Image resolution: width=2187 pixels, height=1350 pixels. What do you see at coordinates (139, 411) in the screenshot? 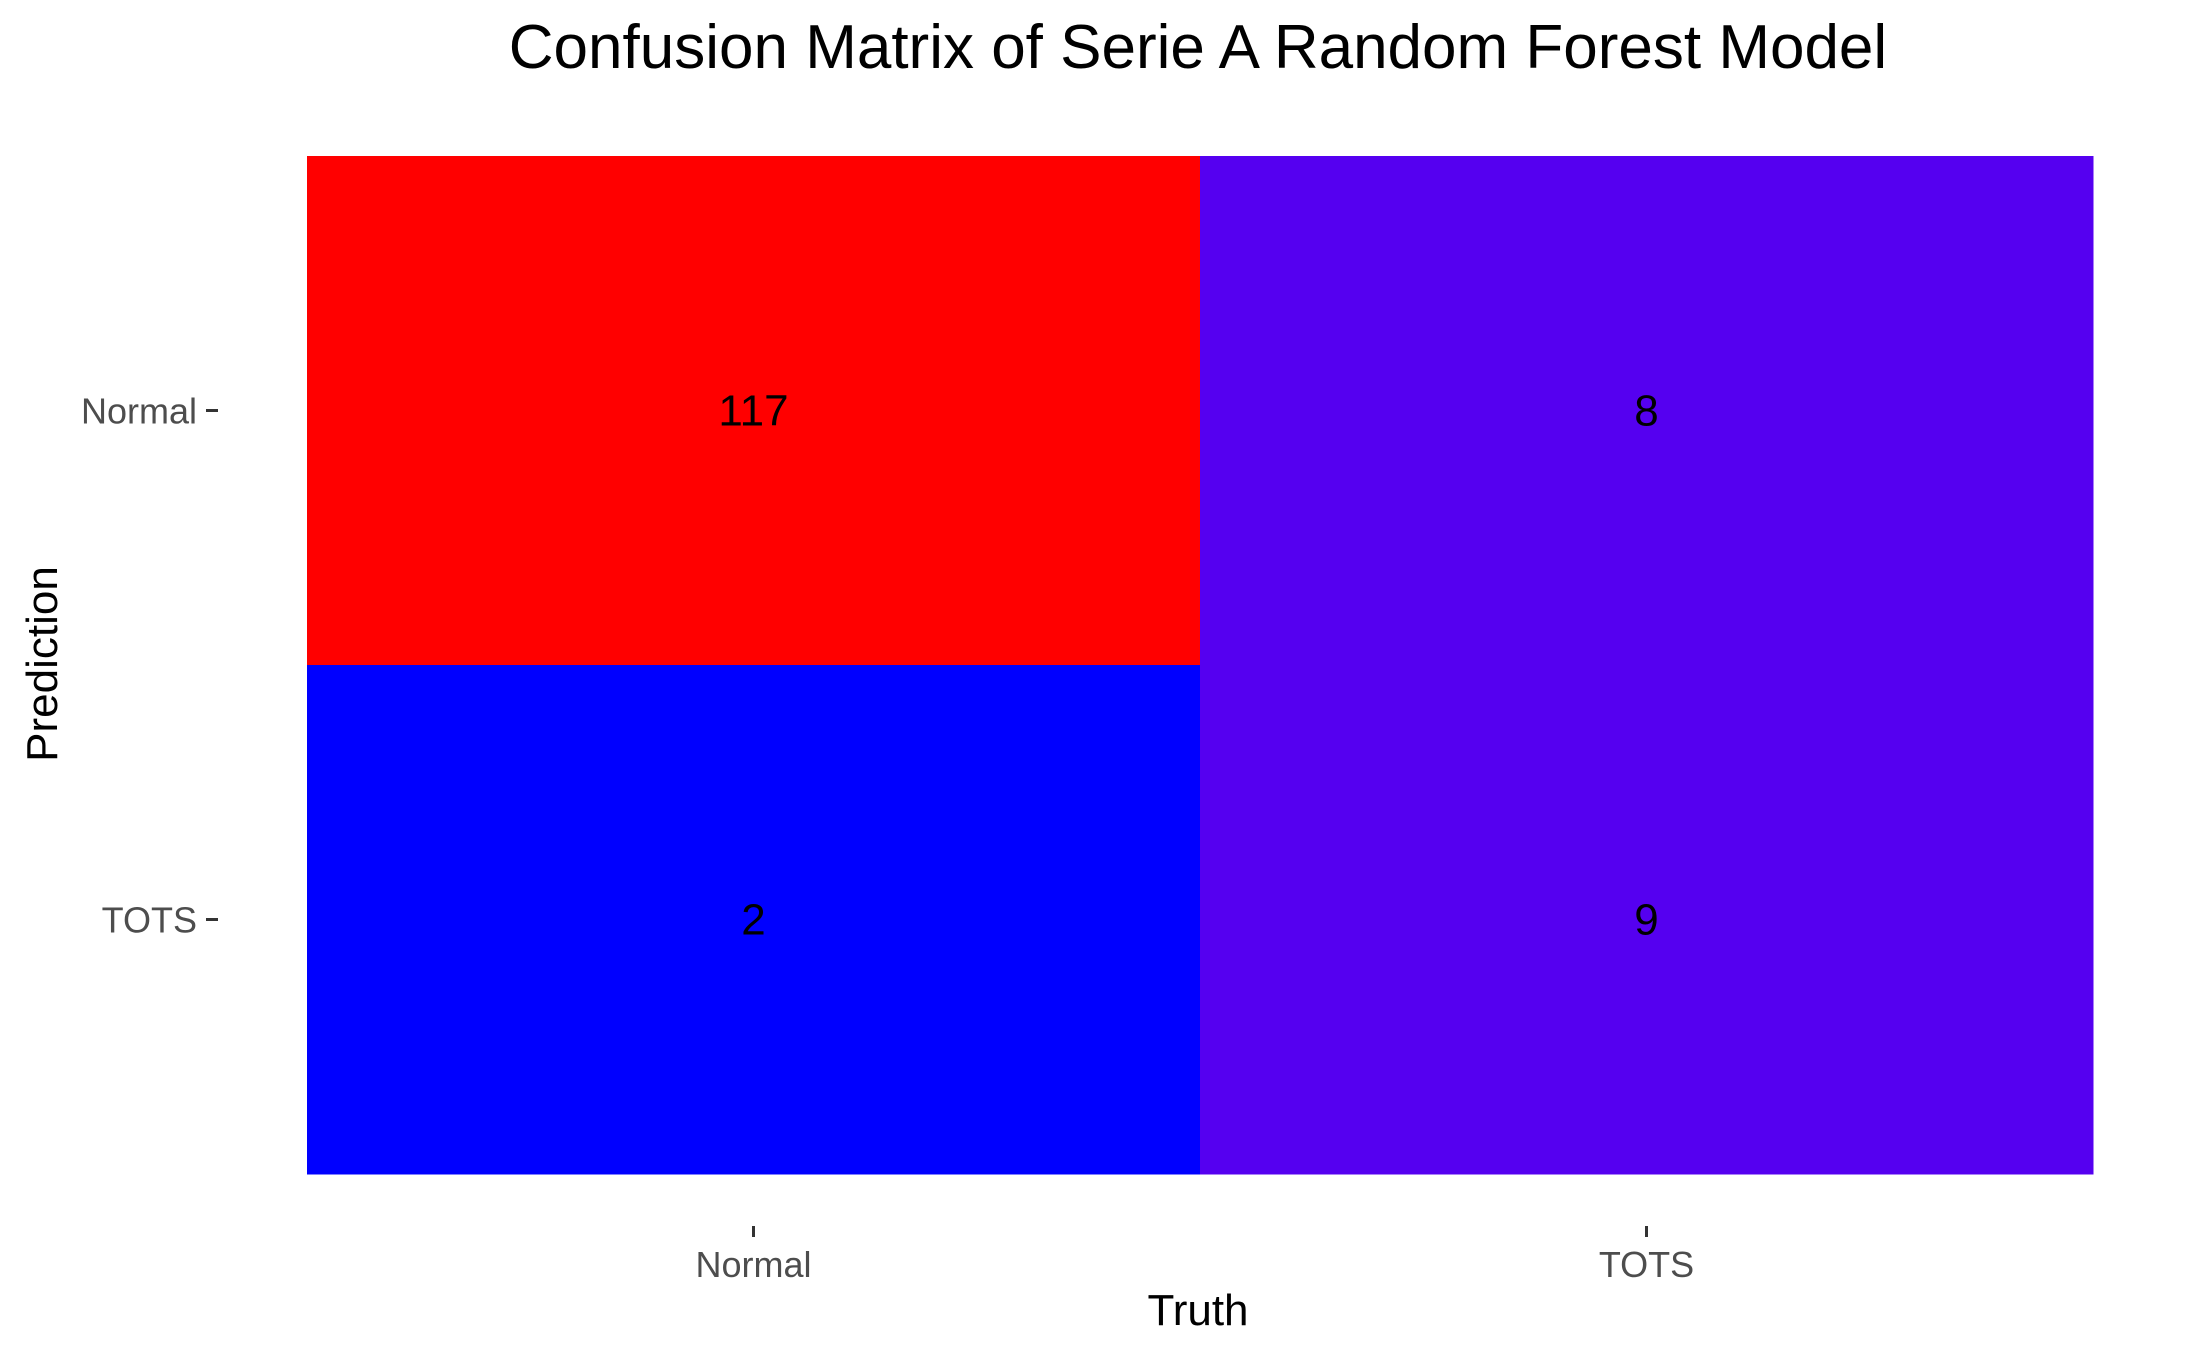
I see `y-tick-label-normal: Normal` at bounding box center [139, 411].